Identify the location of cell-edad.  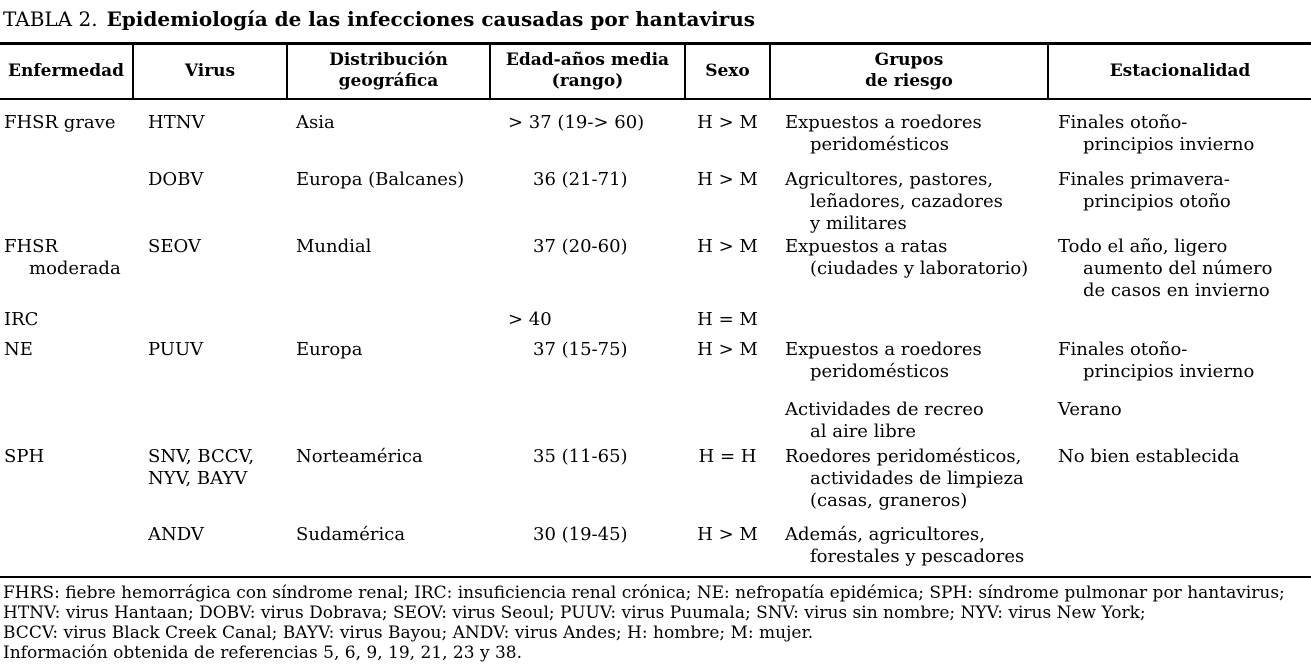
(587, 422).